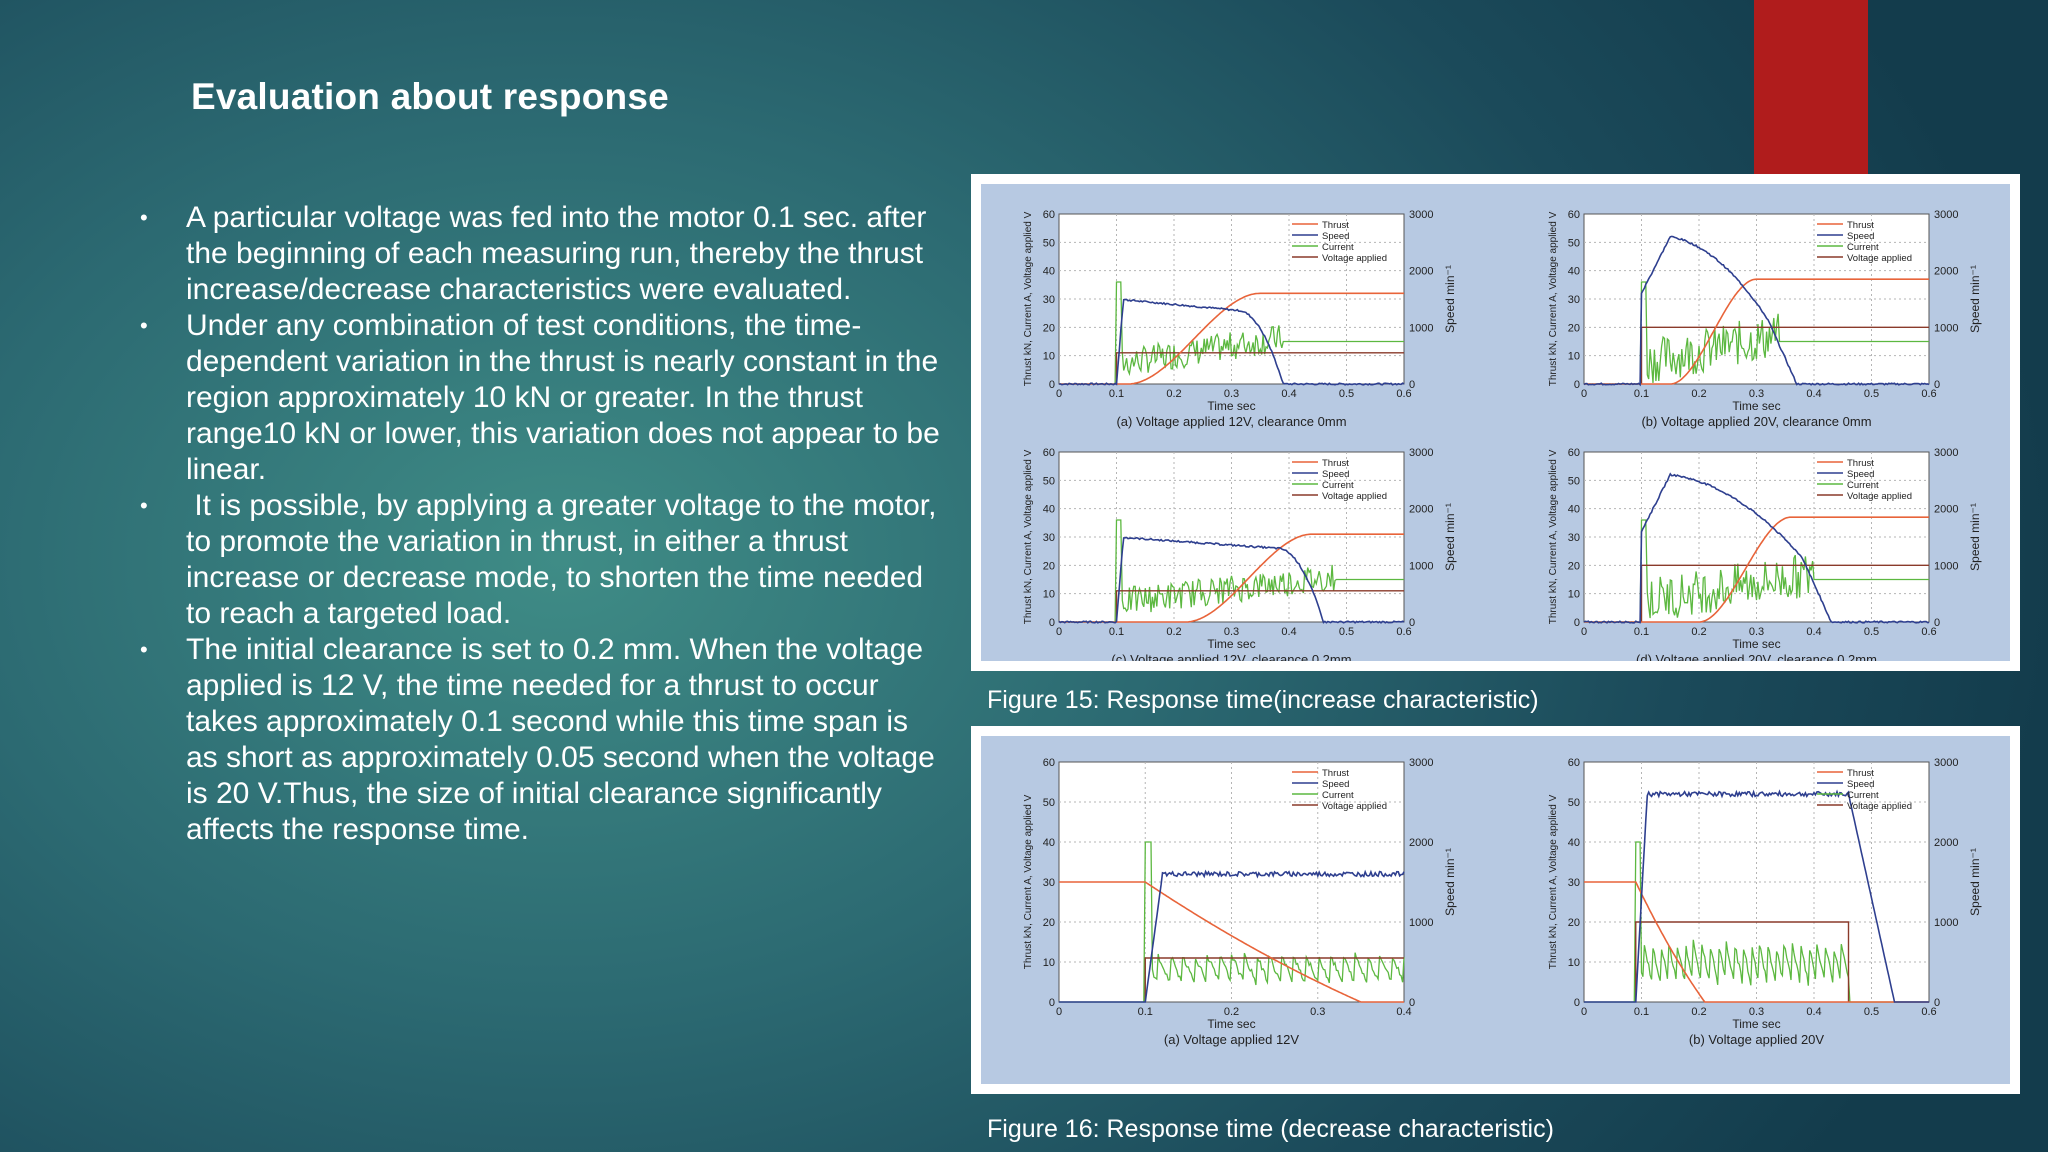 The width and height of the screenshot is (2048, 1152). Describe the element at coordinates (1756, 1039) in the screenshot. I see `chart-title: (b) Voltage applied 20V` at that location.